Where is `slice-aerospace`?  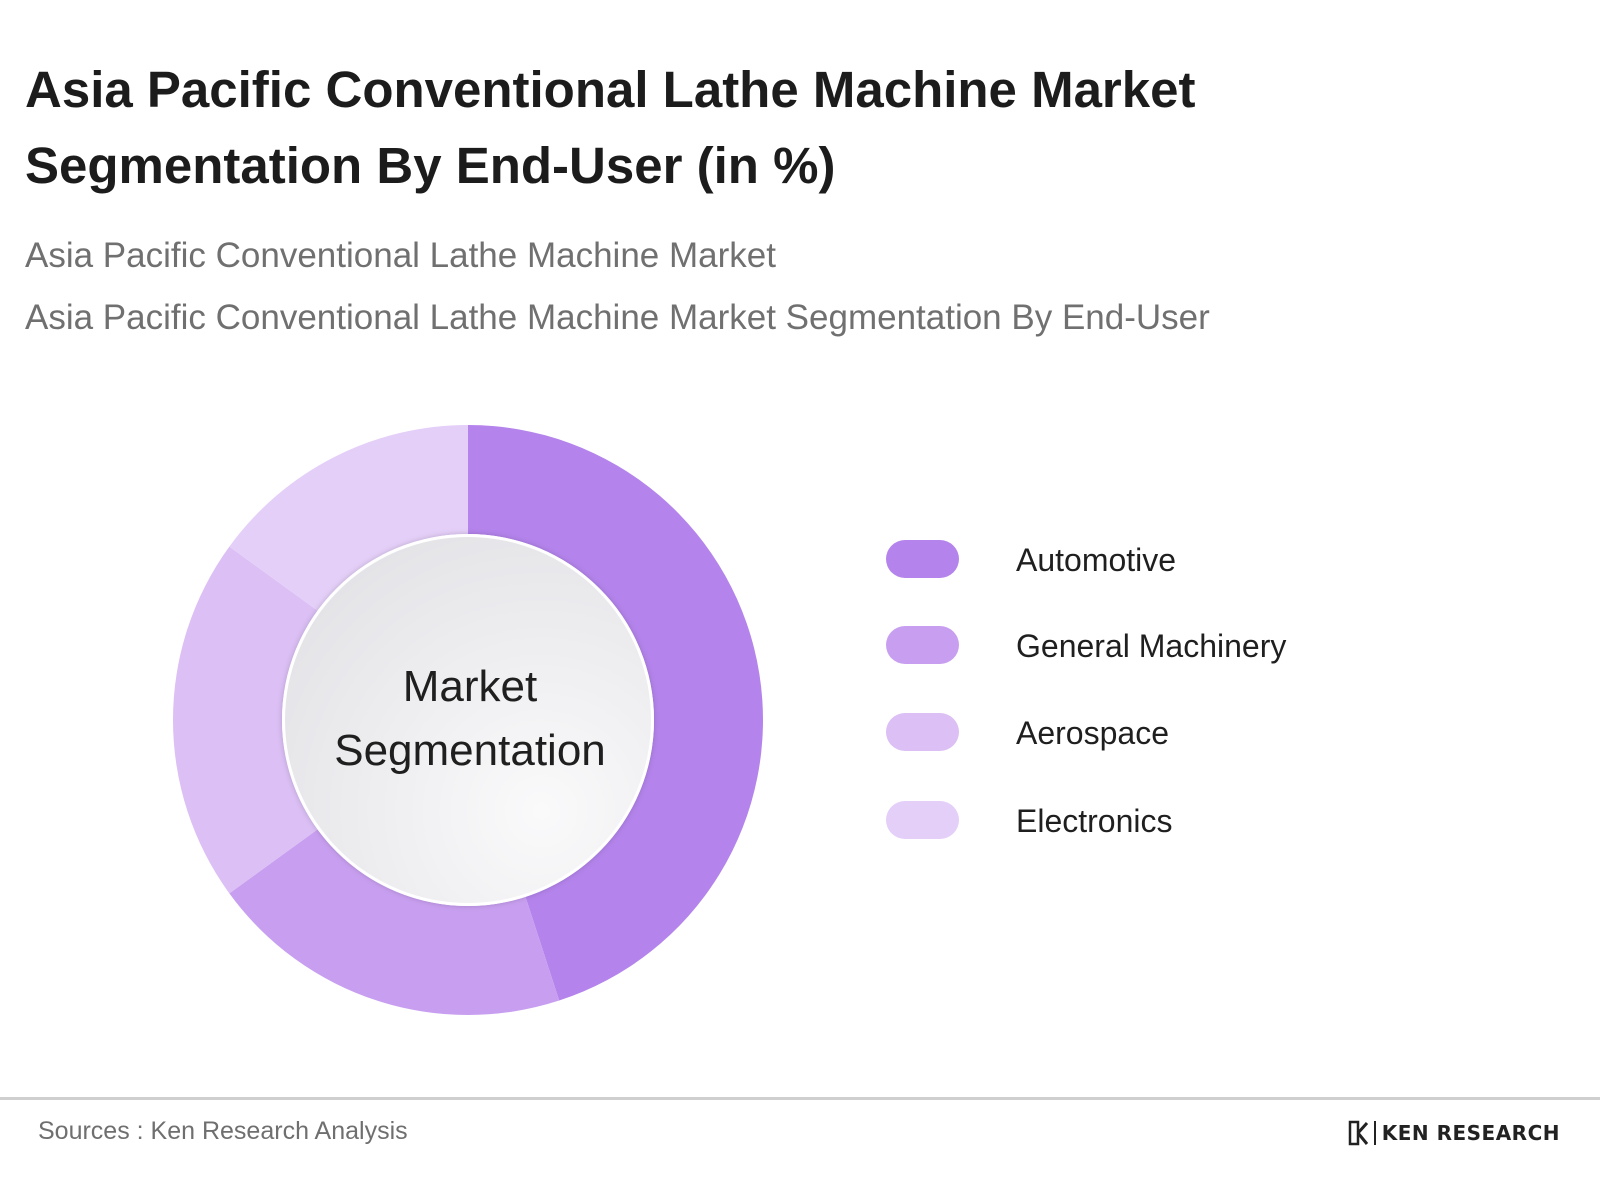
slice-aerospace is located at coordinates (245, 720).